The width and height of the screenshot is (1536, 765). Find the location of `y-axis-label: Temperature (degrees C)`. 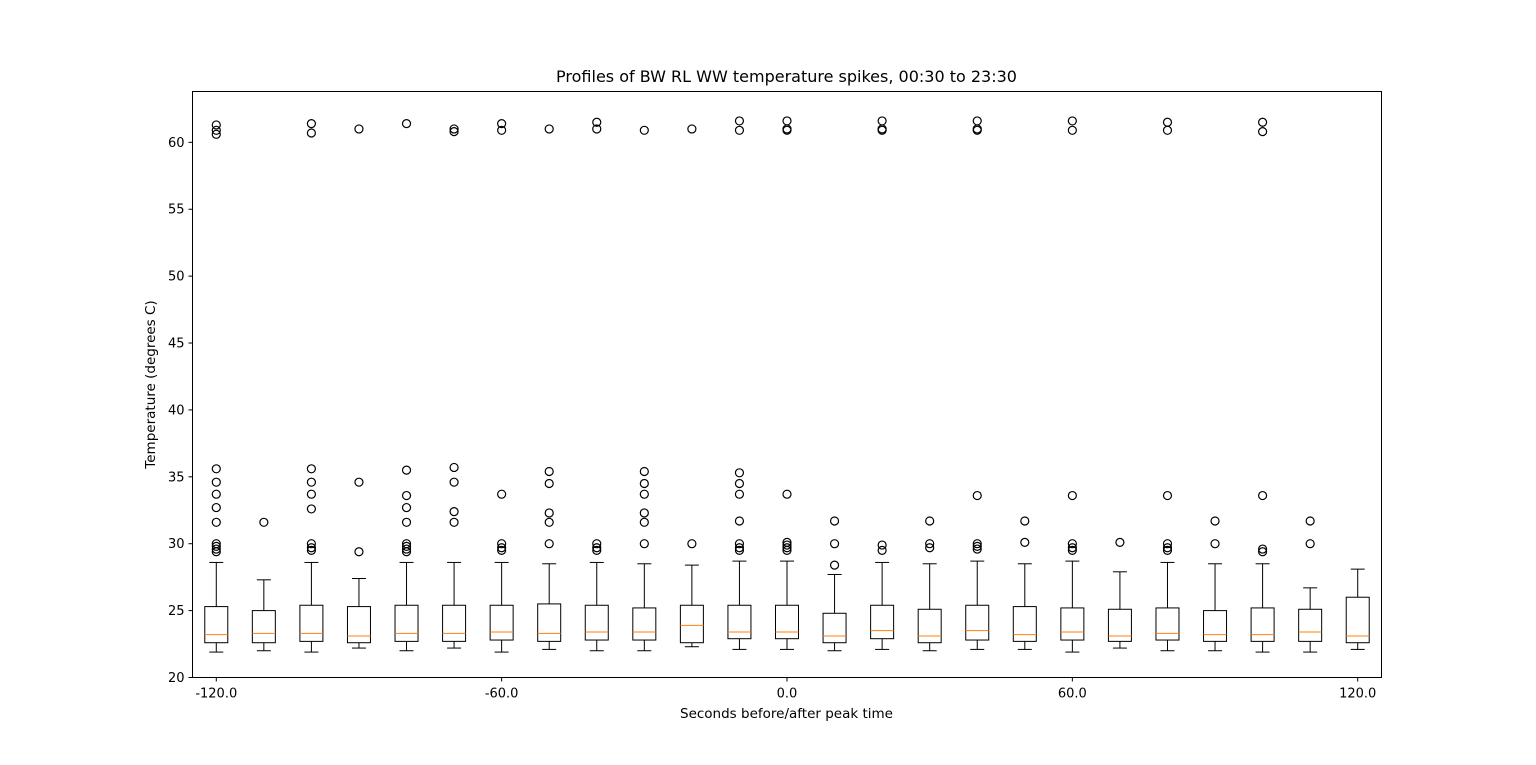

y-axis-label: Temperature (degrees C) is located at coordinates (151, 384).